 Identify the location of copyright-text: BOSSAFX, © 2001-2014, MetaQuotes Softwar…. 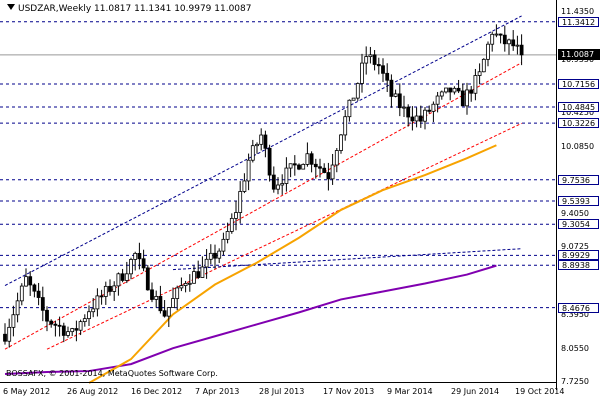
(112, 373).